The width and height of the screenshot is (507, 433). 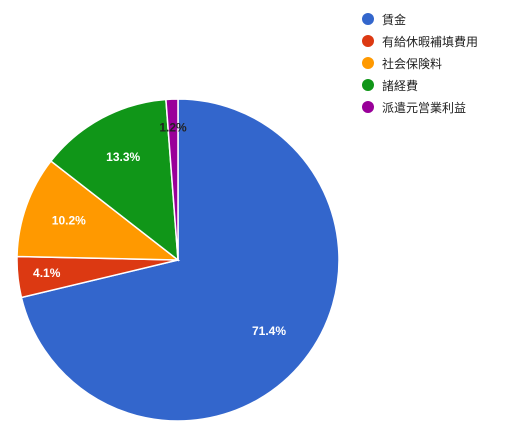 I want to click on legend-label: 賃金, so click(x=394, y=19).